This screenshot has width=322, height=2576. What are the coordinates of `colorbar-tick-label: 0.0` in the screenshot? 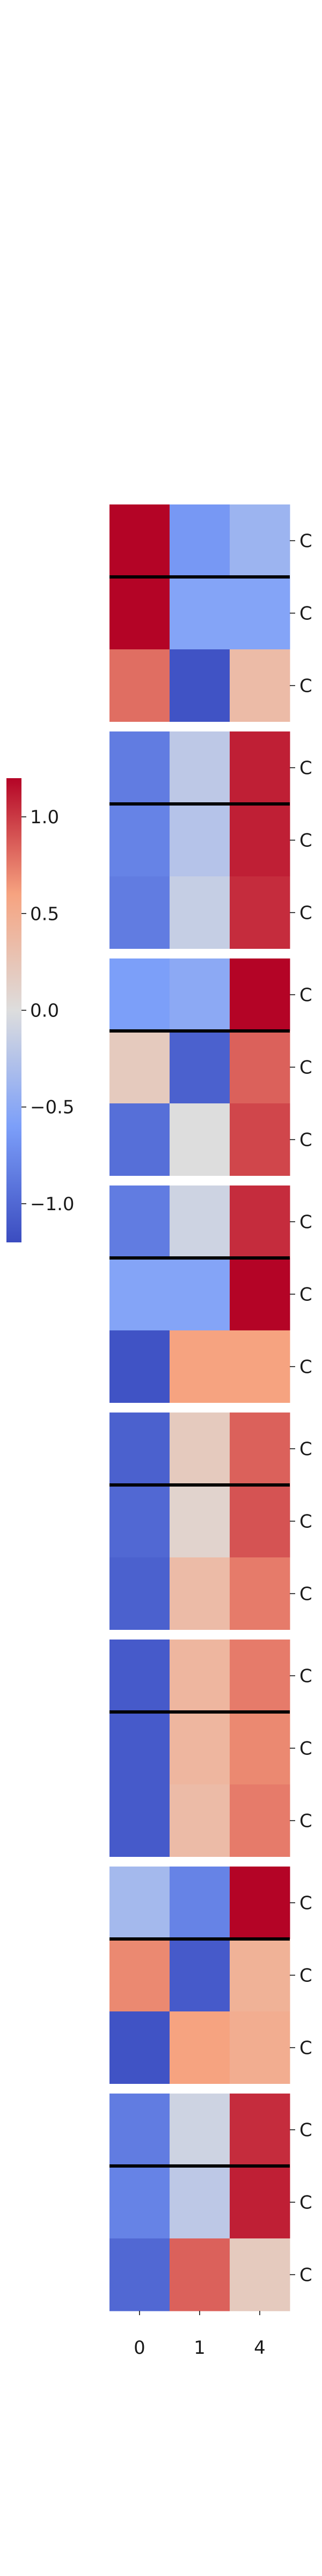 It's located at (44, 1011).